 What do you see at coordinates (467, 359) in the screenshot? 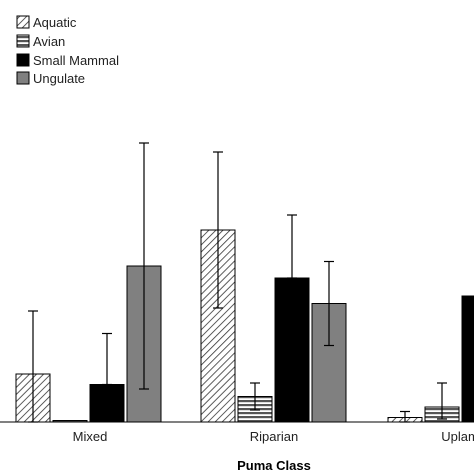
I see `bar-small-mammal-uplam` at bounding box center [467, 359].